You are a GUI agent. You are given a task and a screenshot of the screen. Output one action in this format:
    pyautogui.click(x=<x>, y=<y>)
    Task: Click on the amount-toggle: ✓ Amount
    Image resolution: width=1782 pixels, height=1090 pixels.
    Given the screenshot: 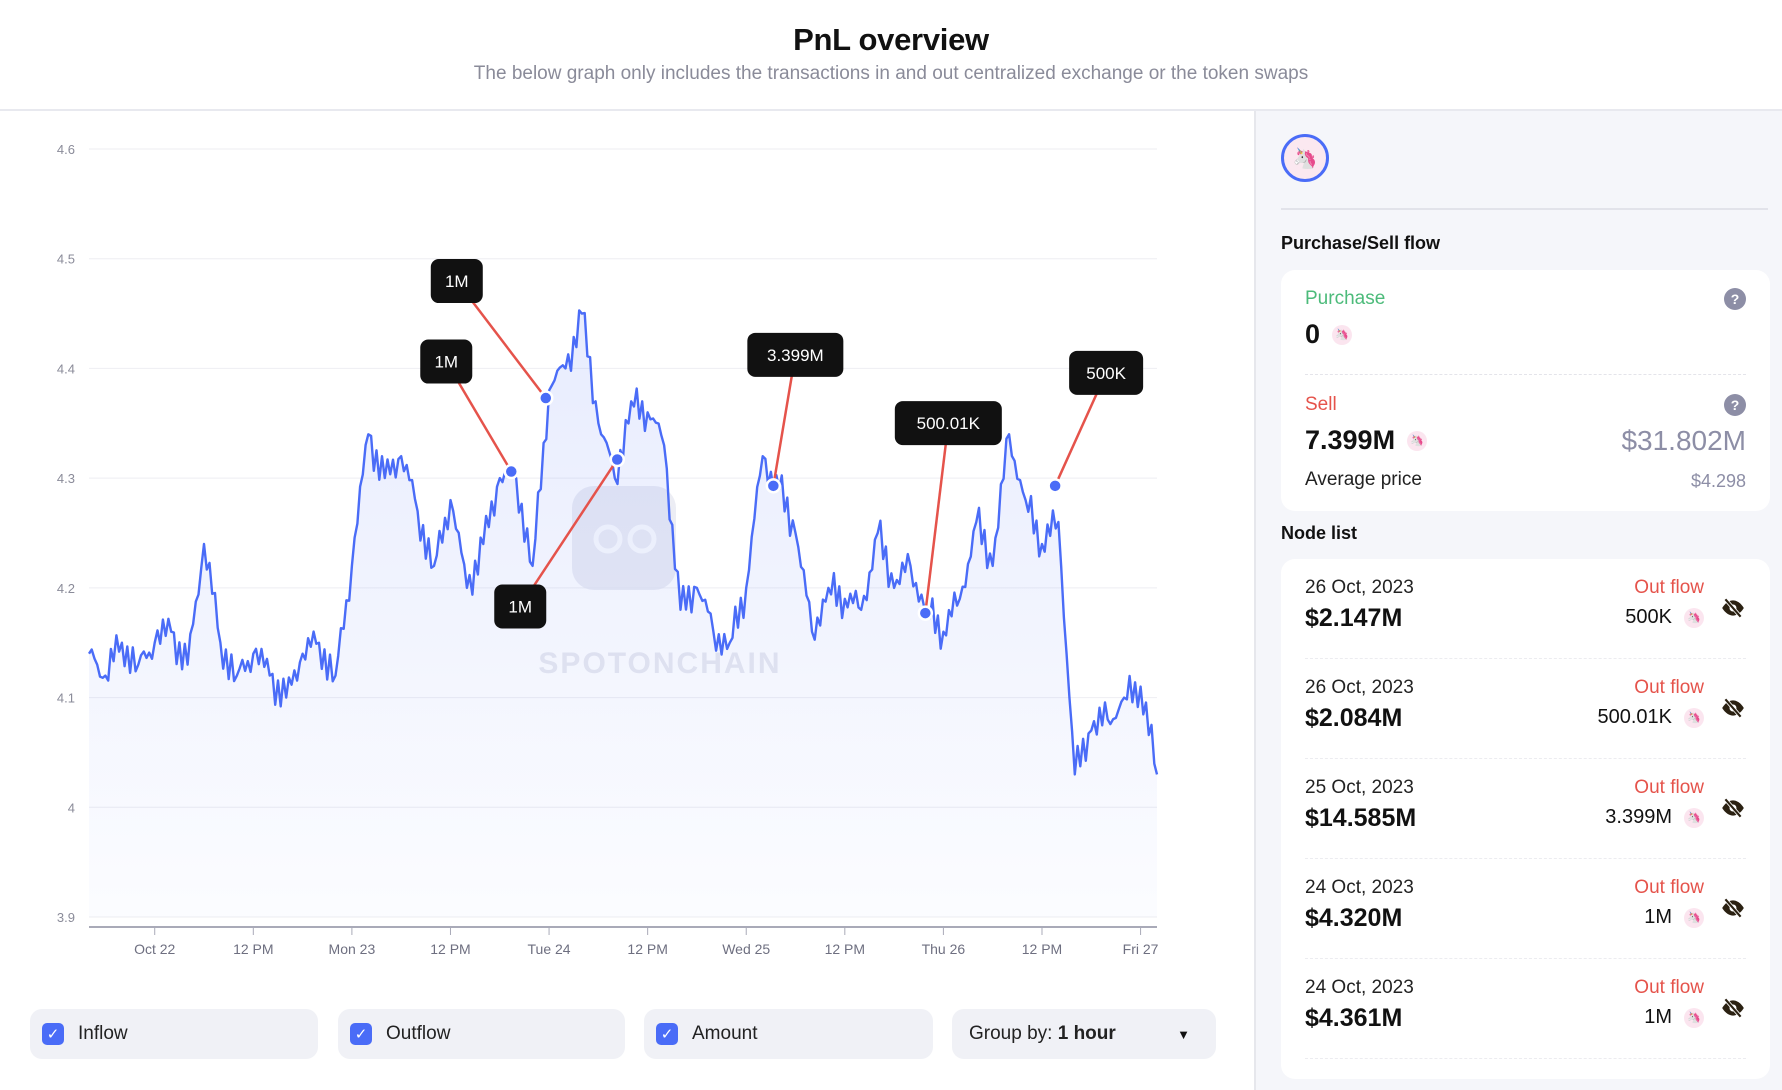 What is the action you would take?
    pyautogui.click(x=788, y=1034)
    